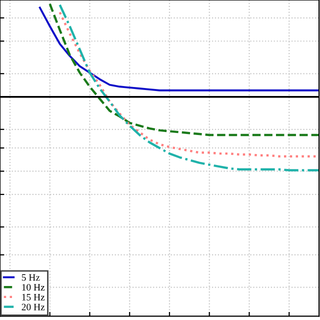 The height and width of the screenshot is (320, 320). What do you see at coordinates (31, 277) in the screenshot?
I see `legend-label: 5 Hz` at bounding box center [31, 277].